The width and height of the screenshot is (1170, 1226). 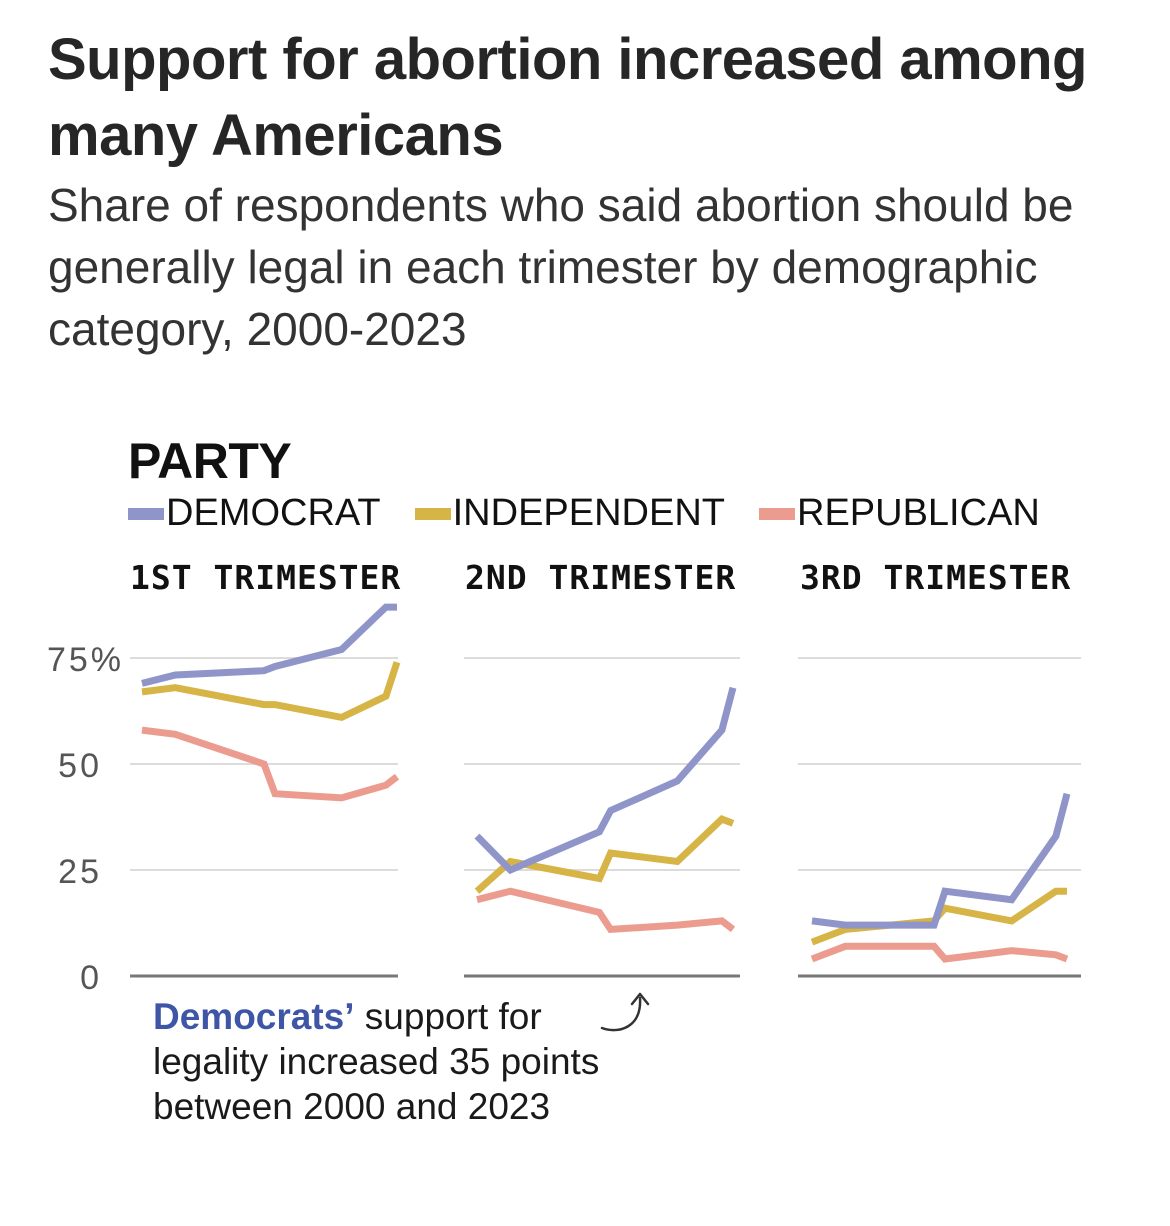 What do you see at coordinates (210, 461) in the screenshot?
I see `section-label: PARTY` at bounding box center [210, 461].